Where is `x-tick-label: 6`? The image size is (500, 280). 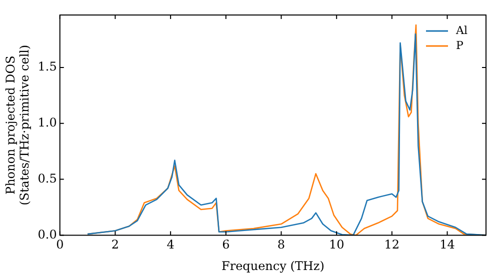
x-tick-label: 6 is located at coordinates (226, 245).